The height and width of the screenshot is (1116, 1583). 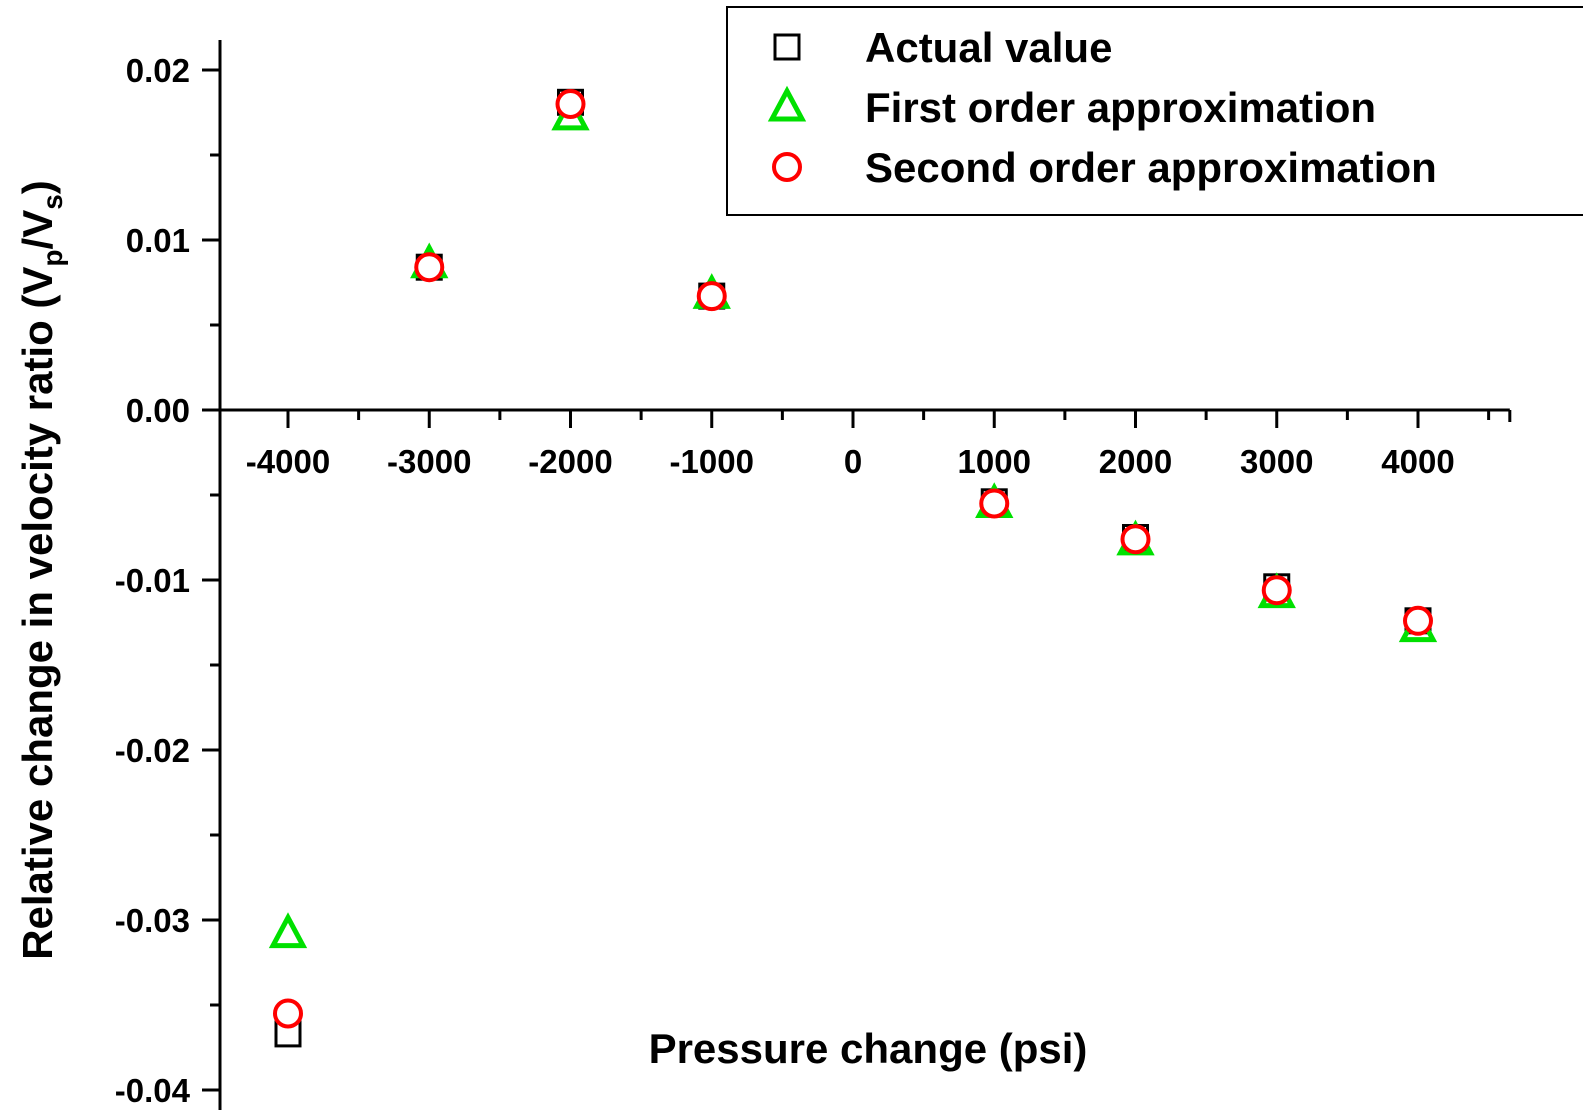 I want to click on x-tick-label: 4000, so click(x=1417, y=461).